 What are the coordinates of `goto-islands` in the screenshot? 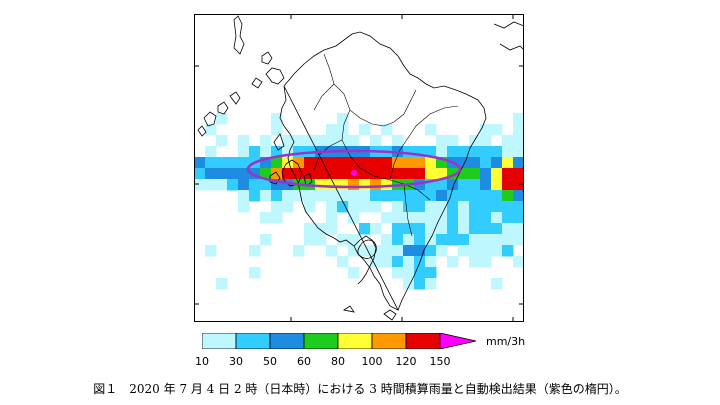 It's located at (219, 114).